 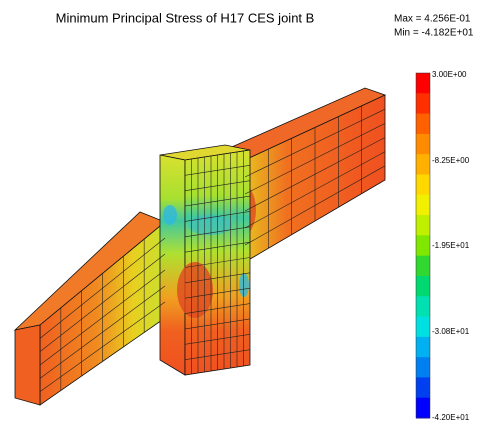 I want to click on beam-end-left, so click(x=27, y=365).